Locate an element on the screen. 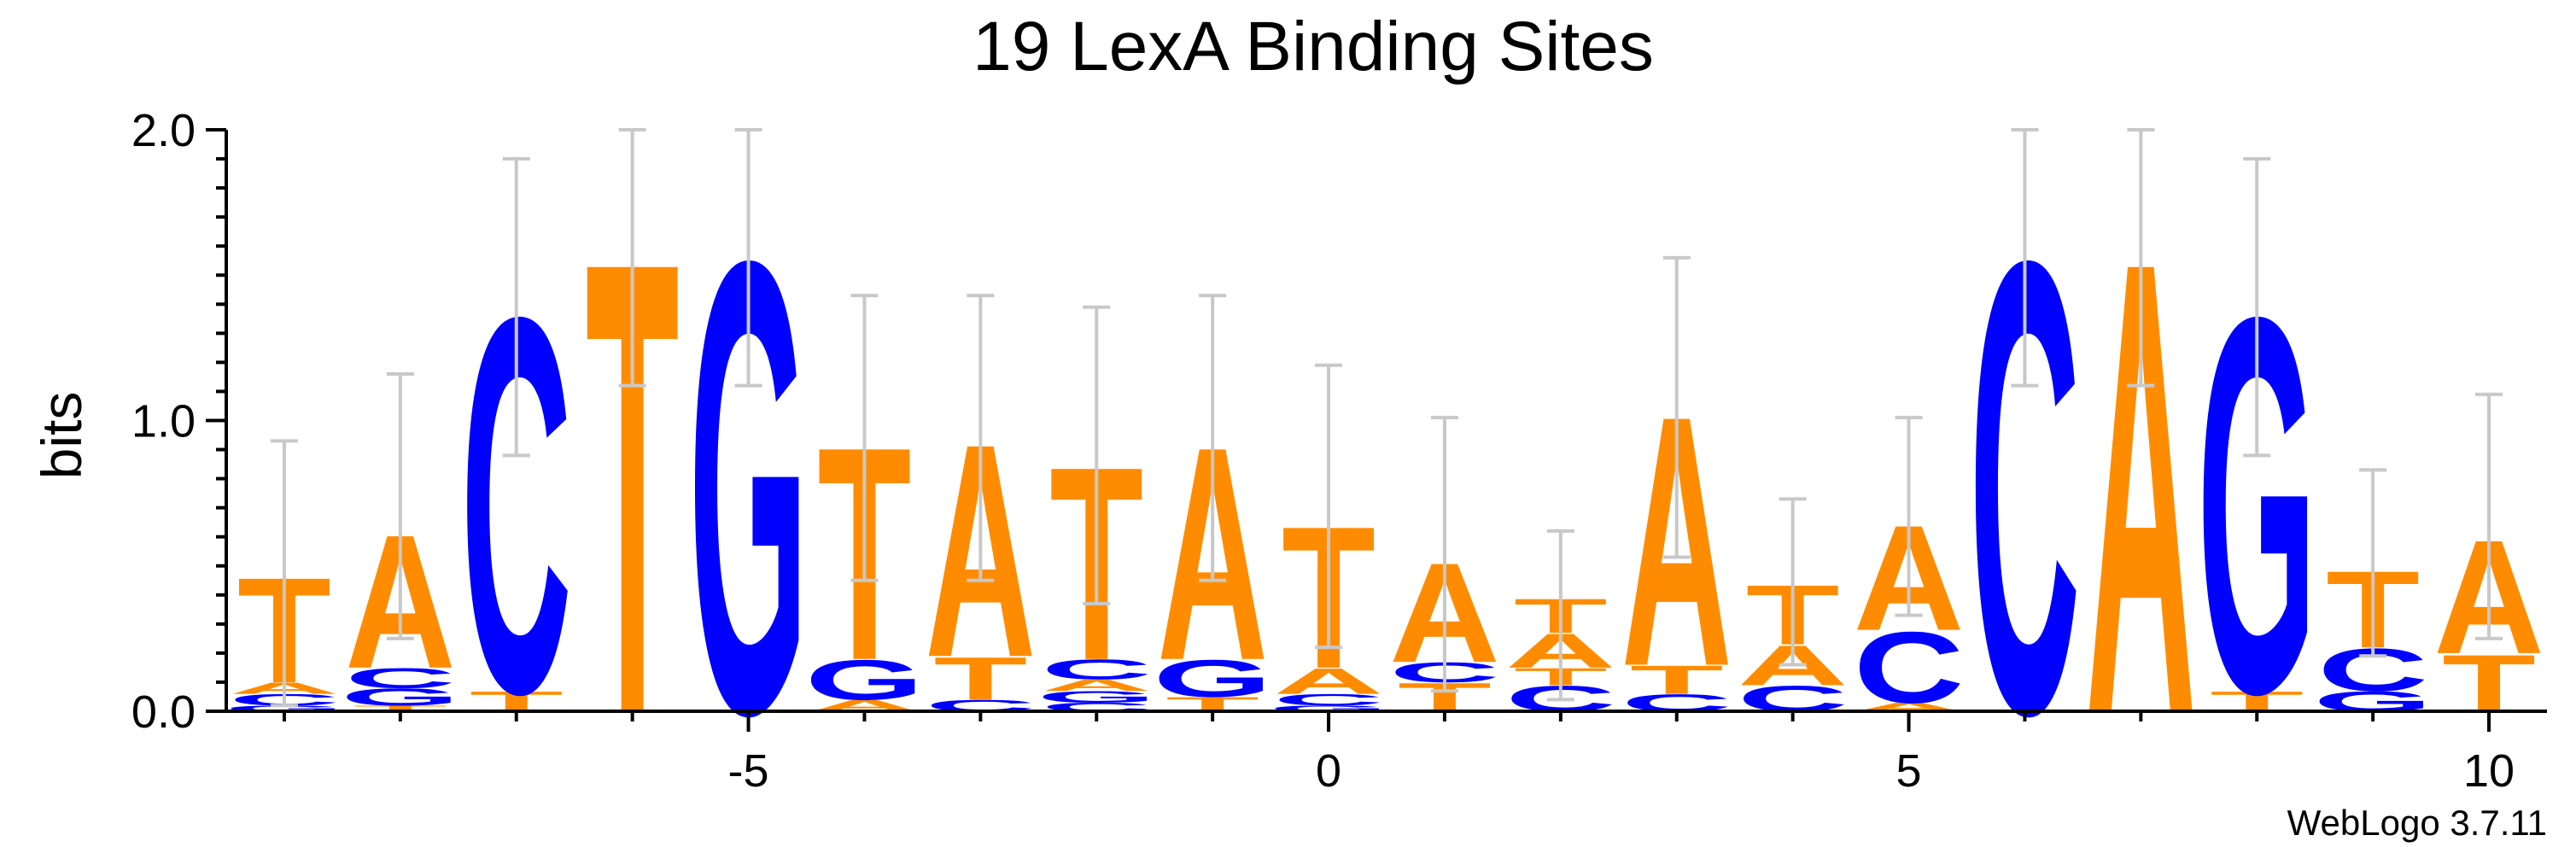 The height and width of the screenshot is (847, 2576). x-tick-label: 10 is located at coordinates (2489, 771).